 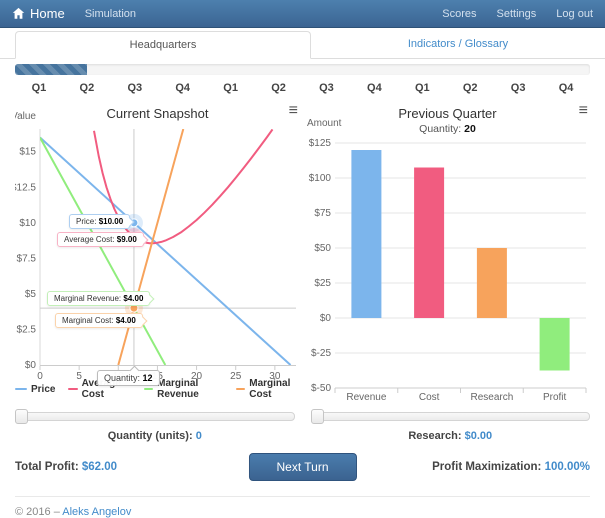 I want to click on marginal-cost-tooltip: Marginal Cost: $4.00, so click(x=99, y=320).